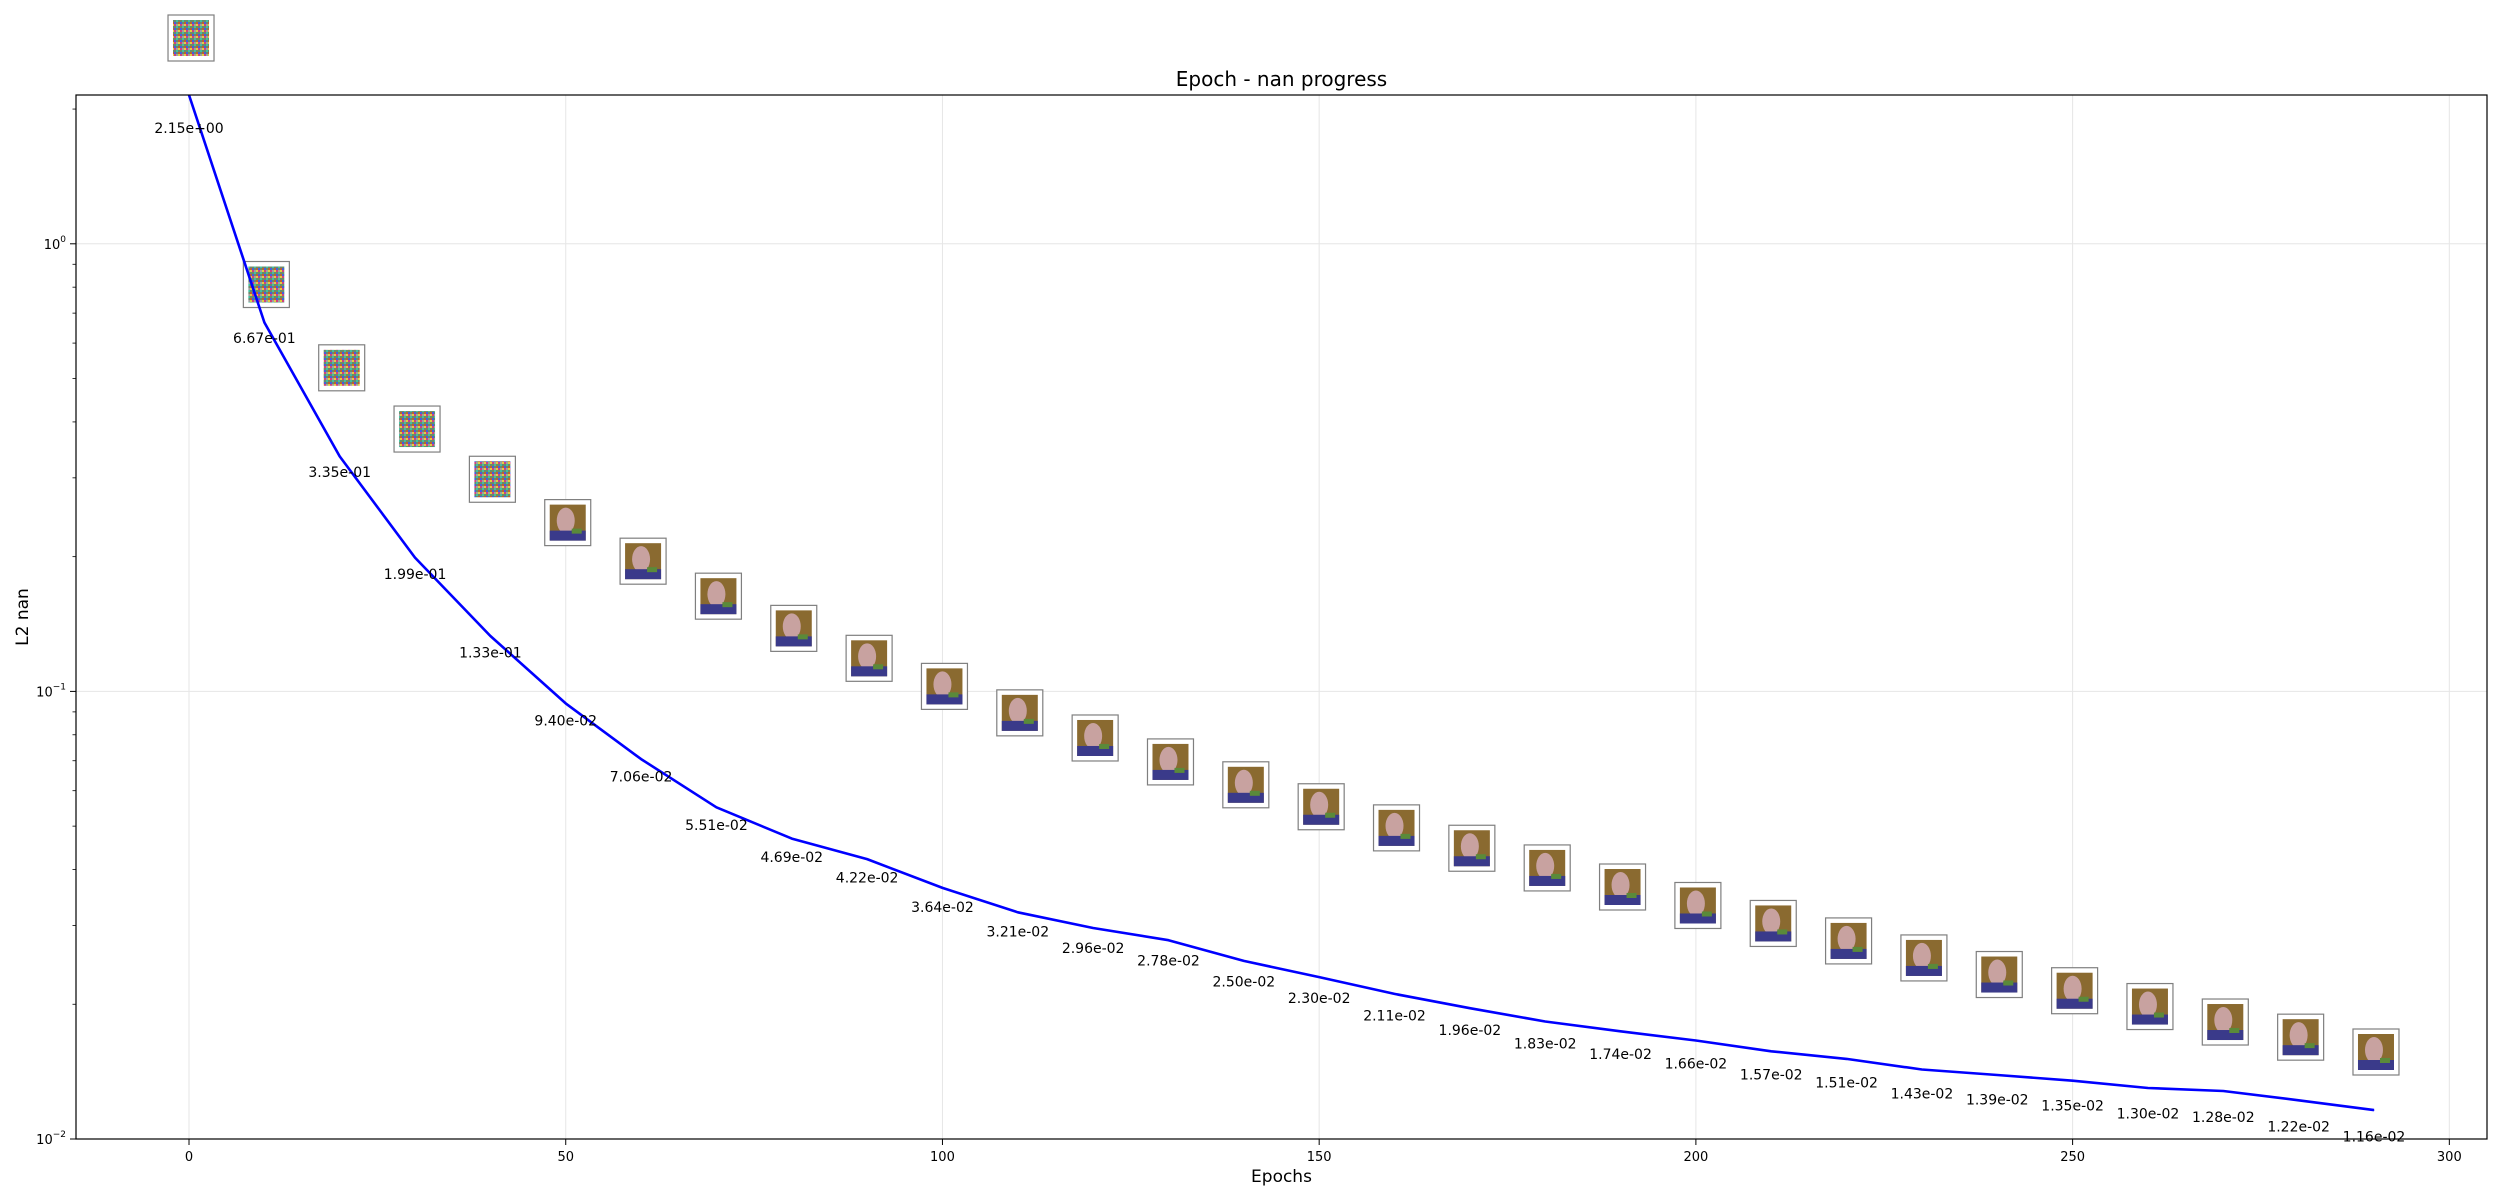 The image size is (2500, 1200). I want to click on data-label: 2.96e-02, so click(1093, 949).